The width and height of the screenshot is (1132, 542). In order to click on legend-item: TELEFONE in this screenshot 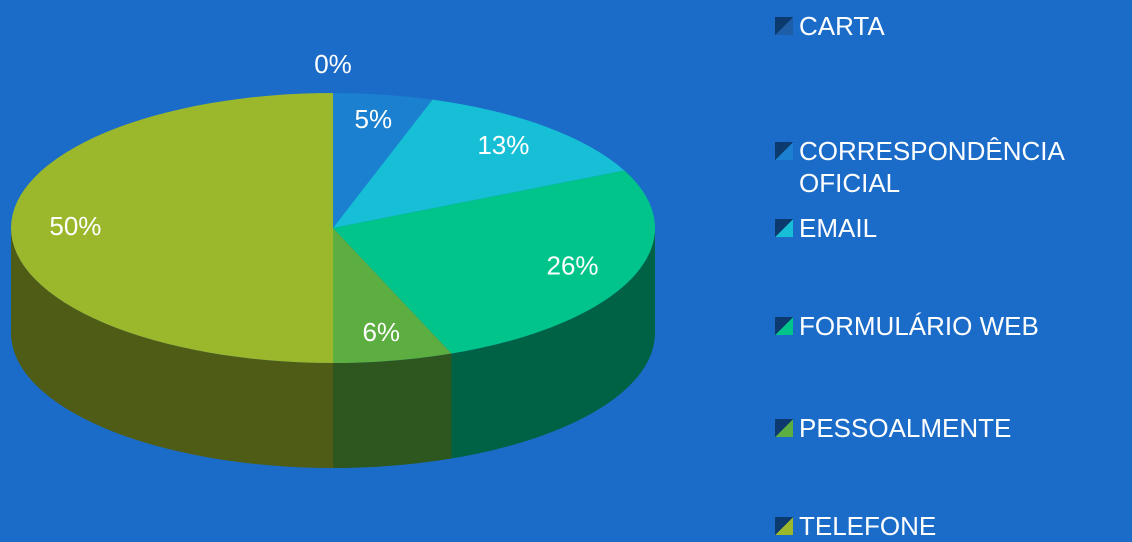, I will do `click(950, 526)`.